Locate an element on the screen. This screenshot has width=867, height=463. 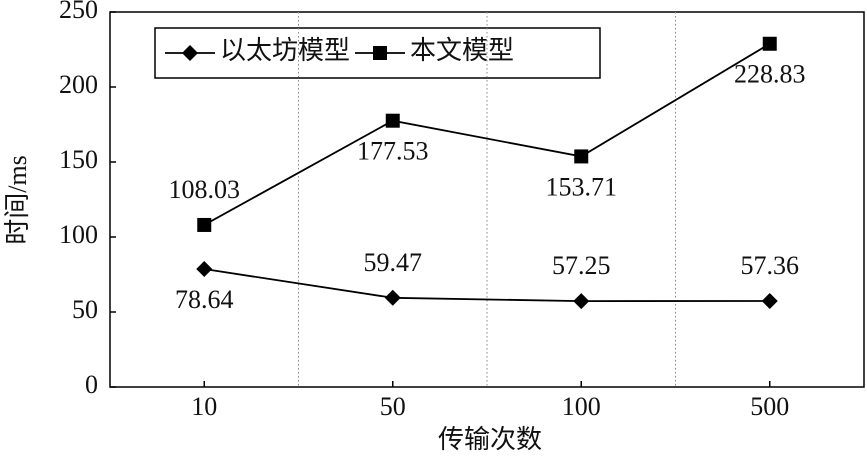
legend-label: 以太坊模型 is located at coordinates (285, 50).